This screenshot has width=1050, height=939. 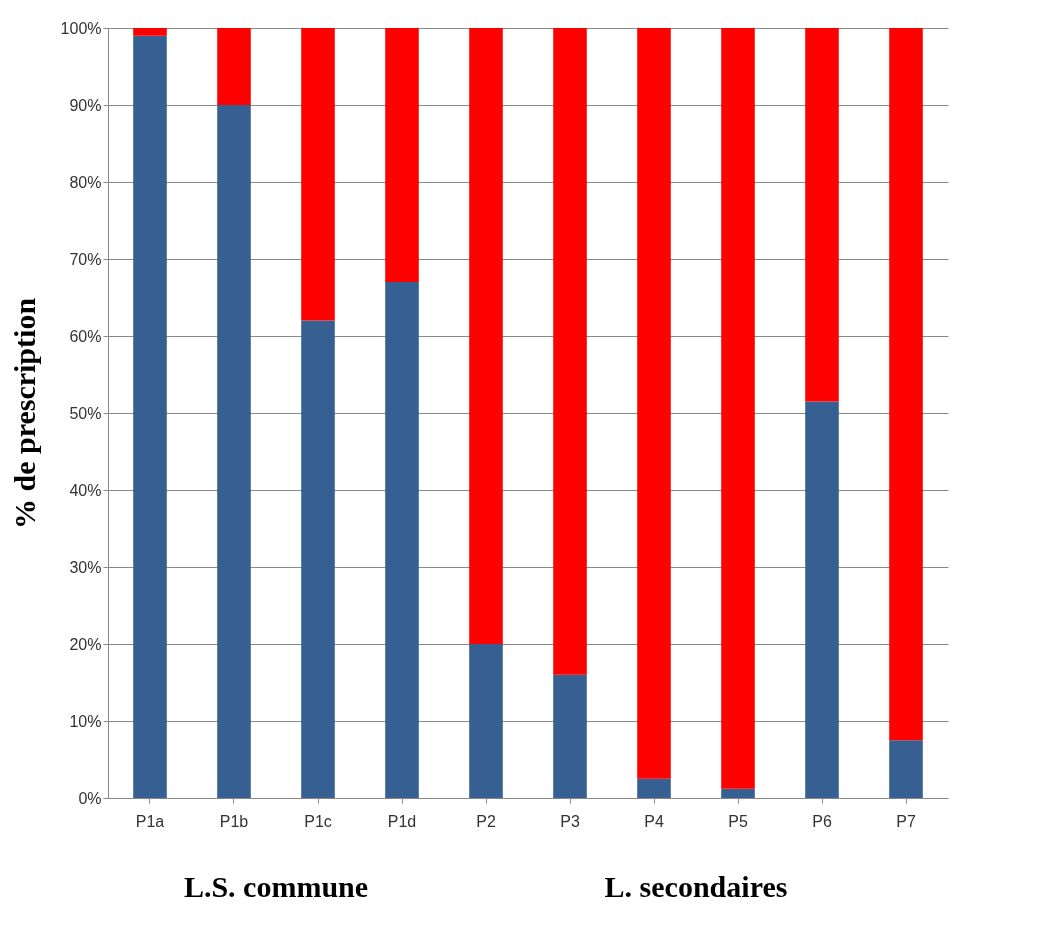 I want to click on x-tick-label: P7, so click(x=906, y=821).